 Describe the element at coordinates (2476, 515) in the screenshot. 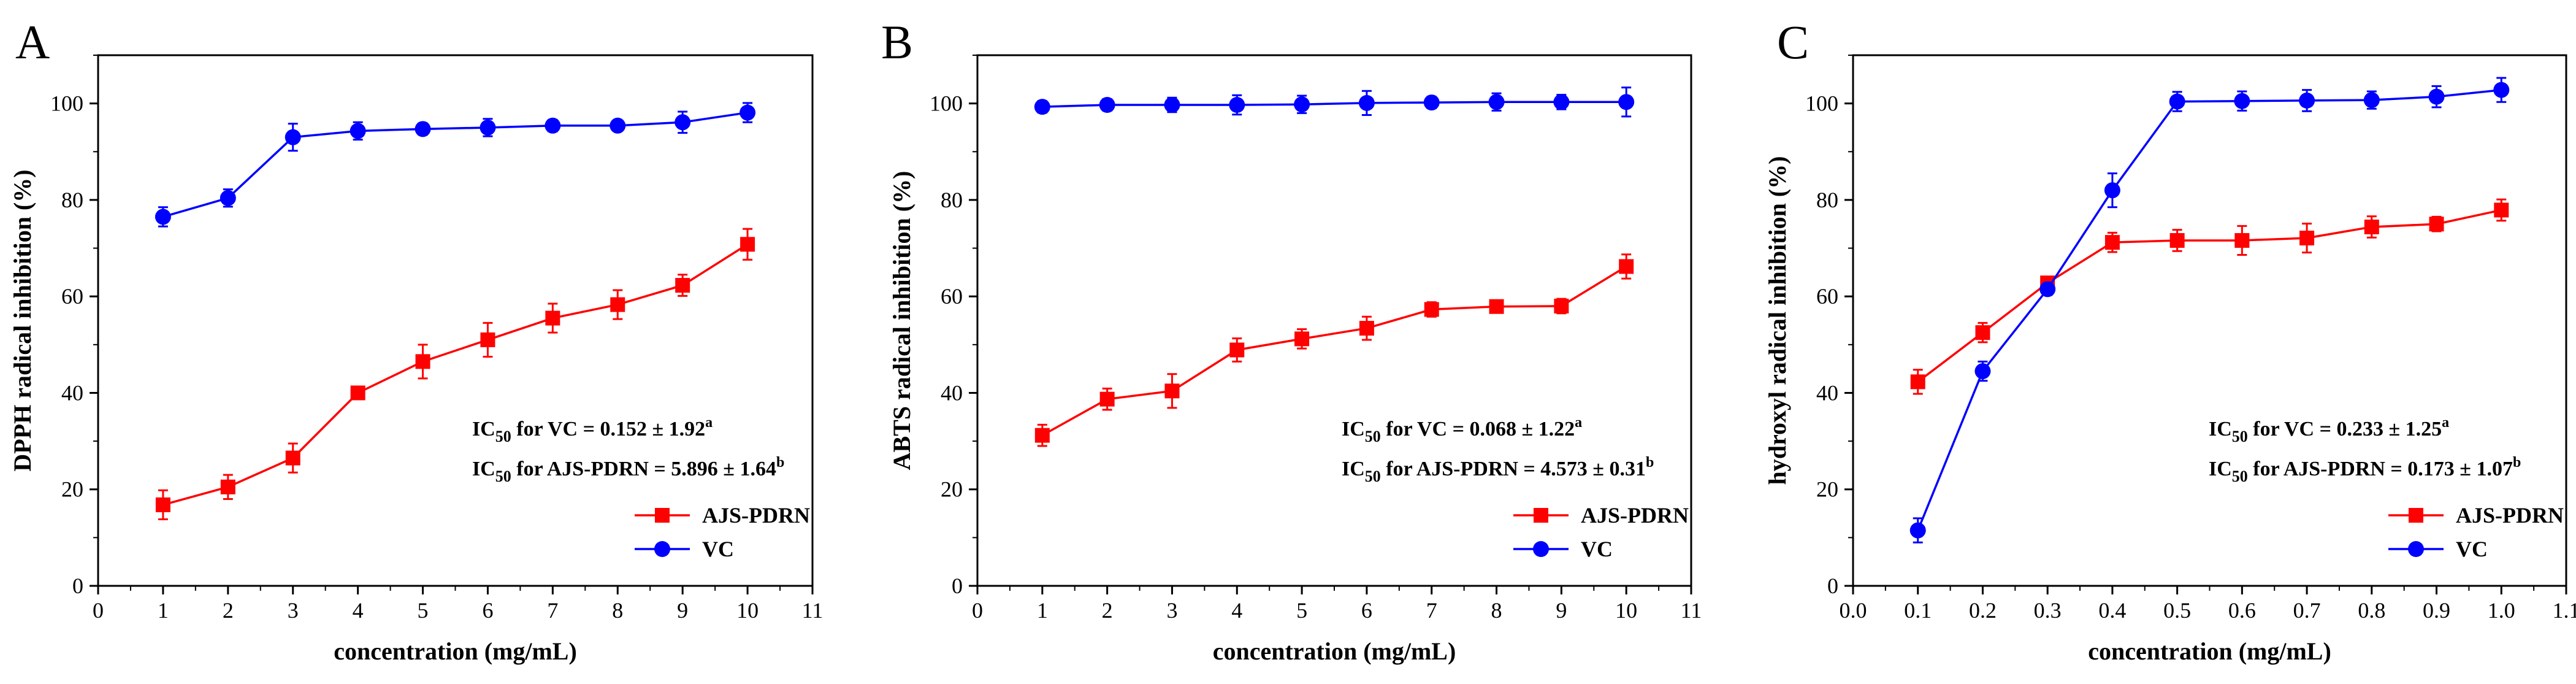

I see `legend-item-AJS-PDRN: AJS-PDRN` at that location.